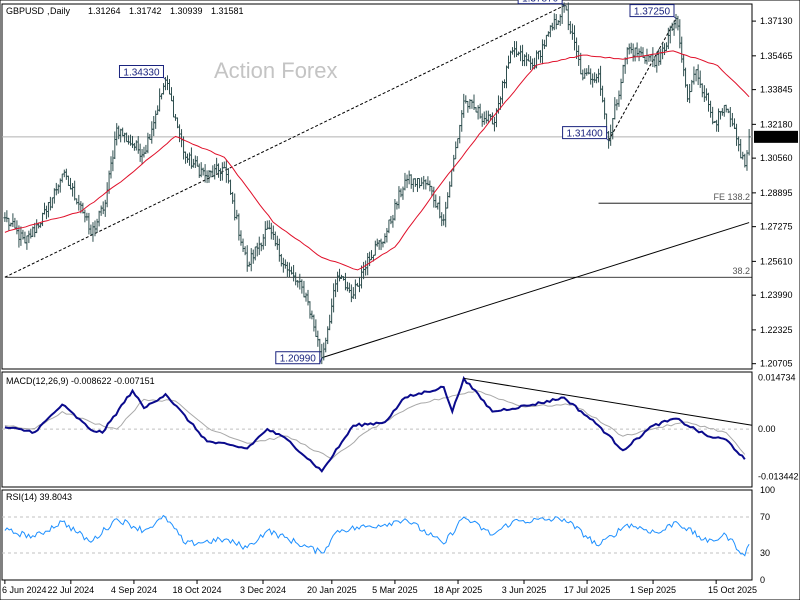 Image resolution: width=800 pixels, height=600 pixels. Describe the element at coordinates (458, 590) in the screenshot. I see `x-tick-label: 18 Apr 2025` at that location.